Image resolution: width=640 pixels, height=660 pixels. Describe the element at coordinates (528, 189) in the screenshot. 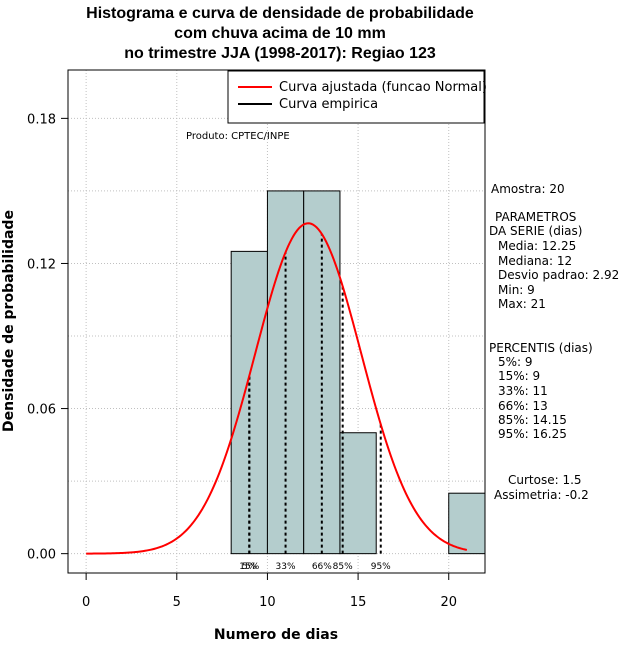

I see `stat-amostra: Amostra: 20` at that location.